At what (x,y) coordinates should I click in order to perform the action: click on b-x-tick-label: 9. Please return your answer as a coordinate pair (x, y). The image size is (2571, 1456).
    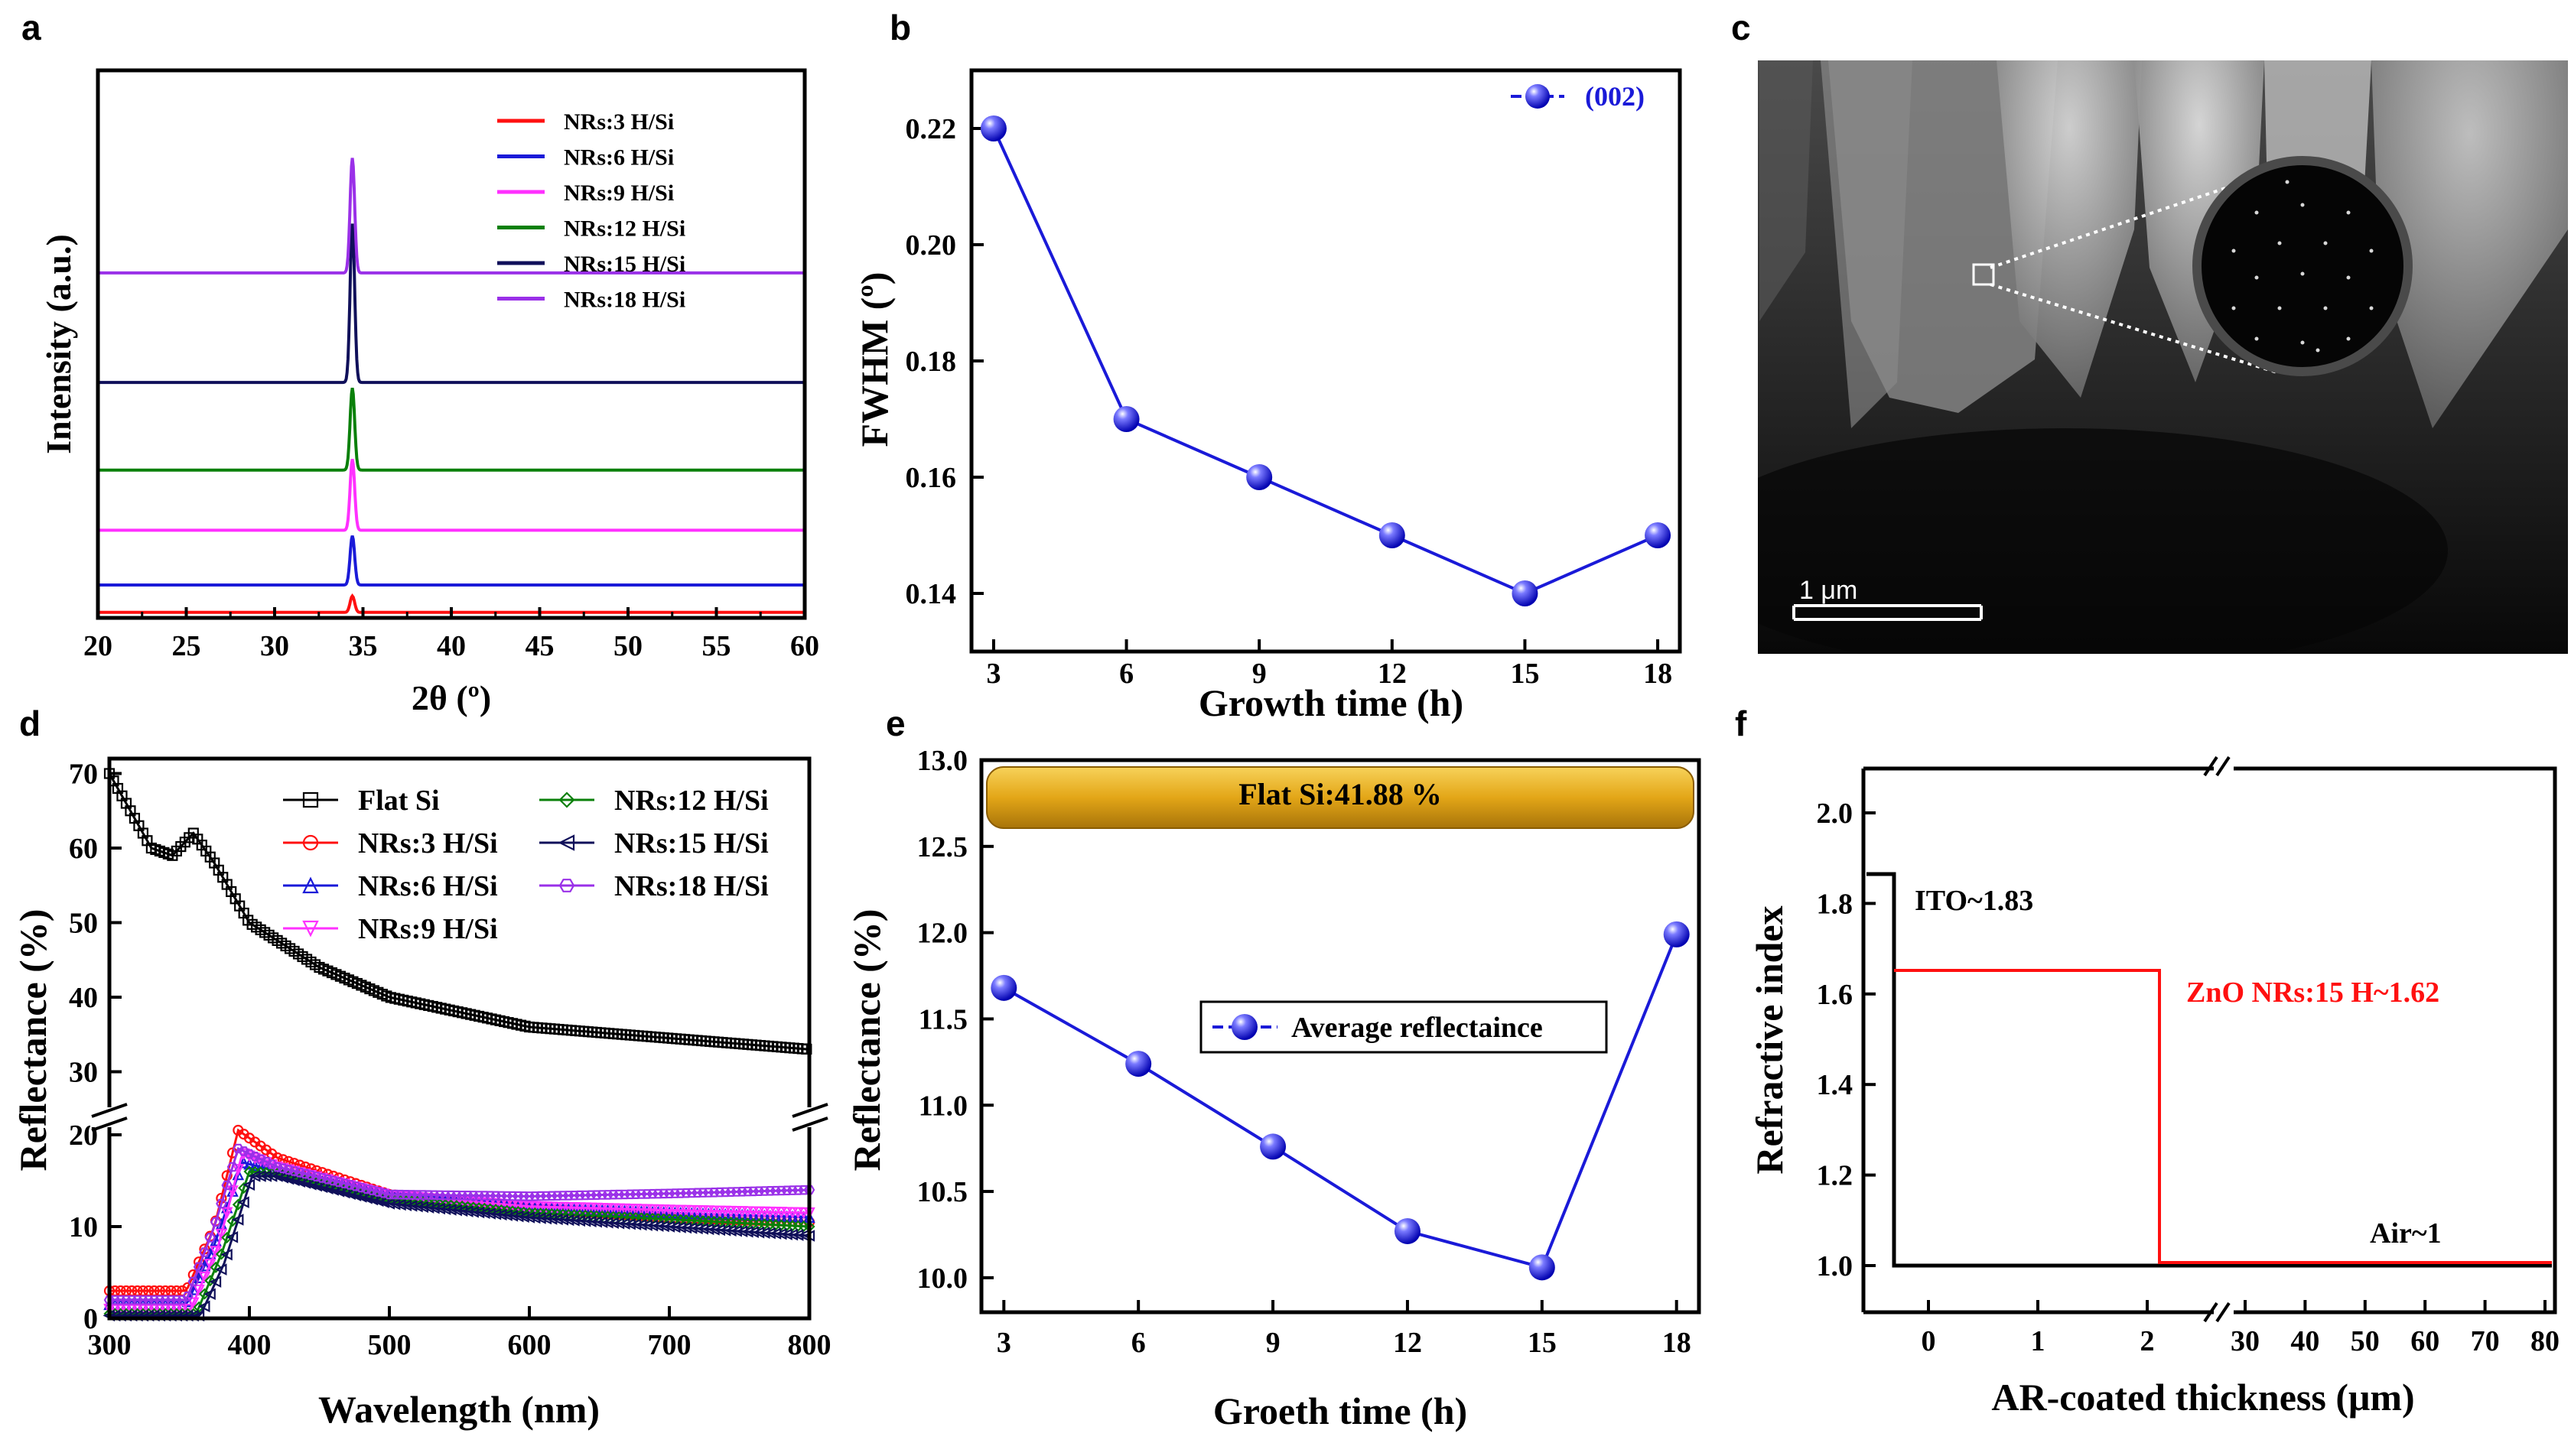
    Looking at the image, I should click on (1259, 674).